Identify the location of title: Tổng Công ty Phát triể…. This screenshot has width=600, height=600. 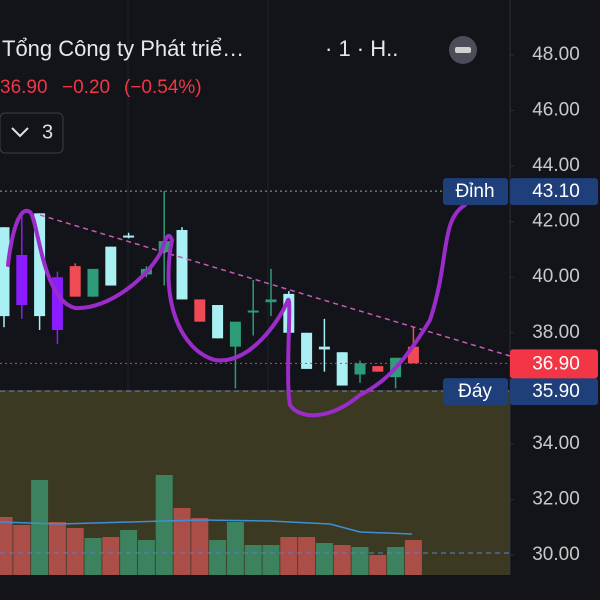
(123, 48).